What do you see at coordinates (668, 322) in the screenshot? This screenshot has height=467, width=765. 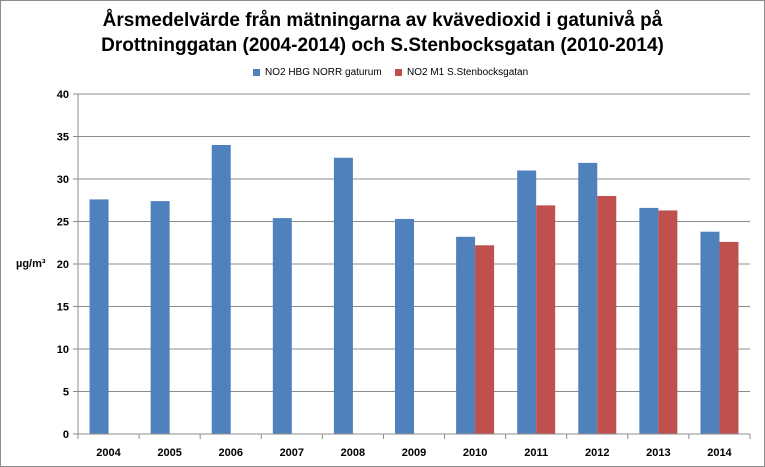 I see `bar-series-2-2013` at bounding box center [668, 322].